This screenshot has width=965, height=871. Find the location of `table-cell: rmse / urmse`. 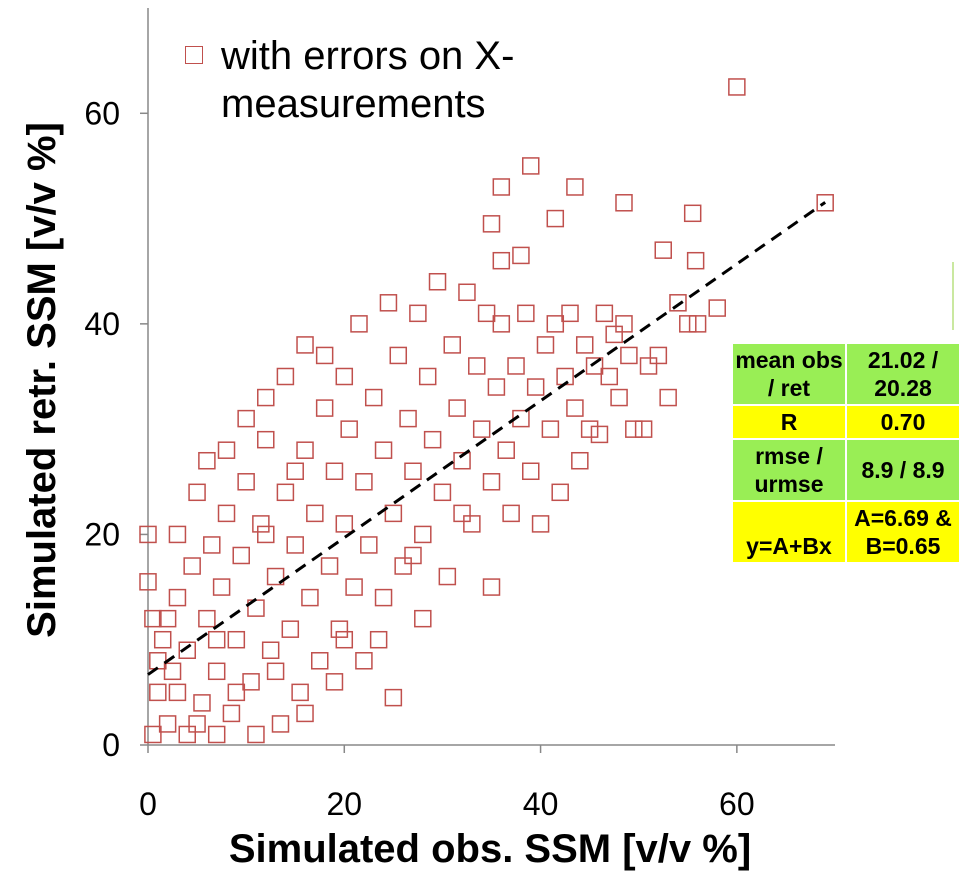

table-cell: rmse / urmse is located at coordinates (789, 470).